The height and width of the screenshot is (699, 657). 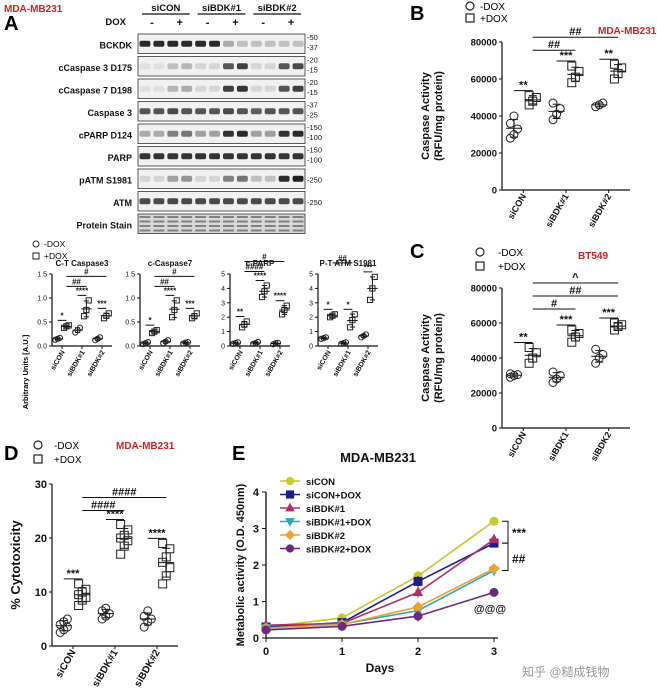 What do you see at coordinates (484, 42) in the screenshot?
I see `y-tick-label: 80000` at bounding box center [484, 42].